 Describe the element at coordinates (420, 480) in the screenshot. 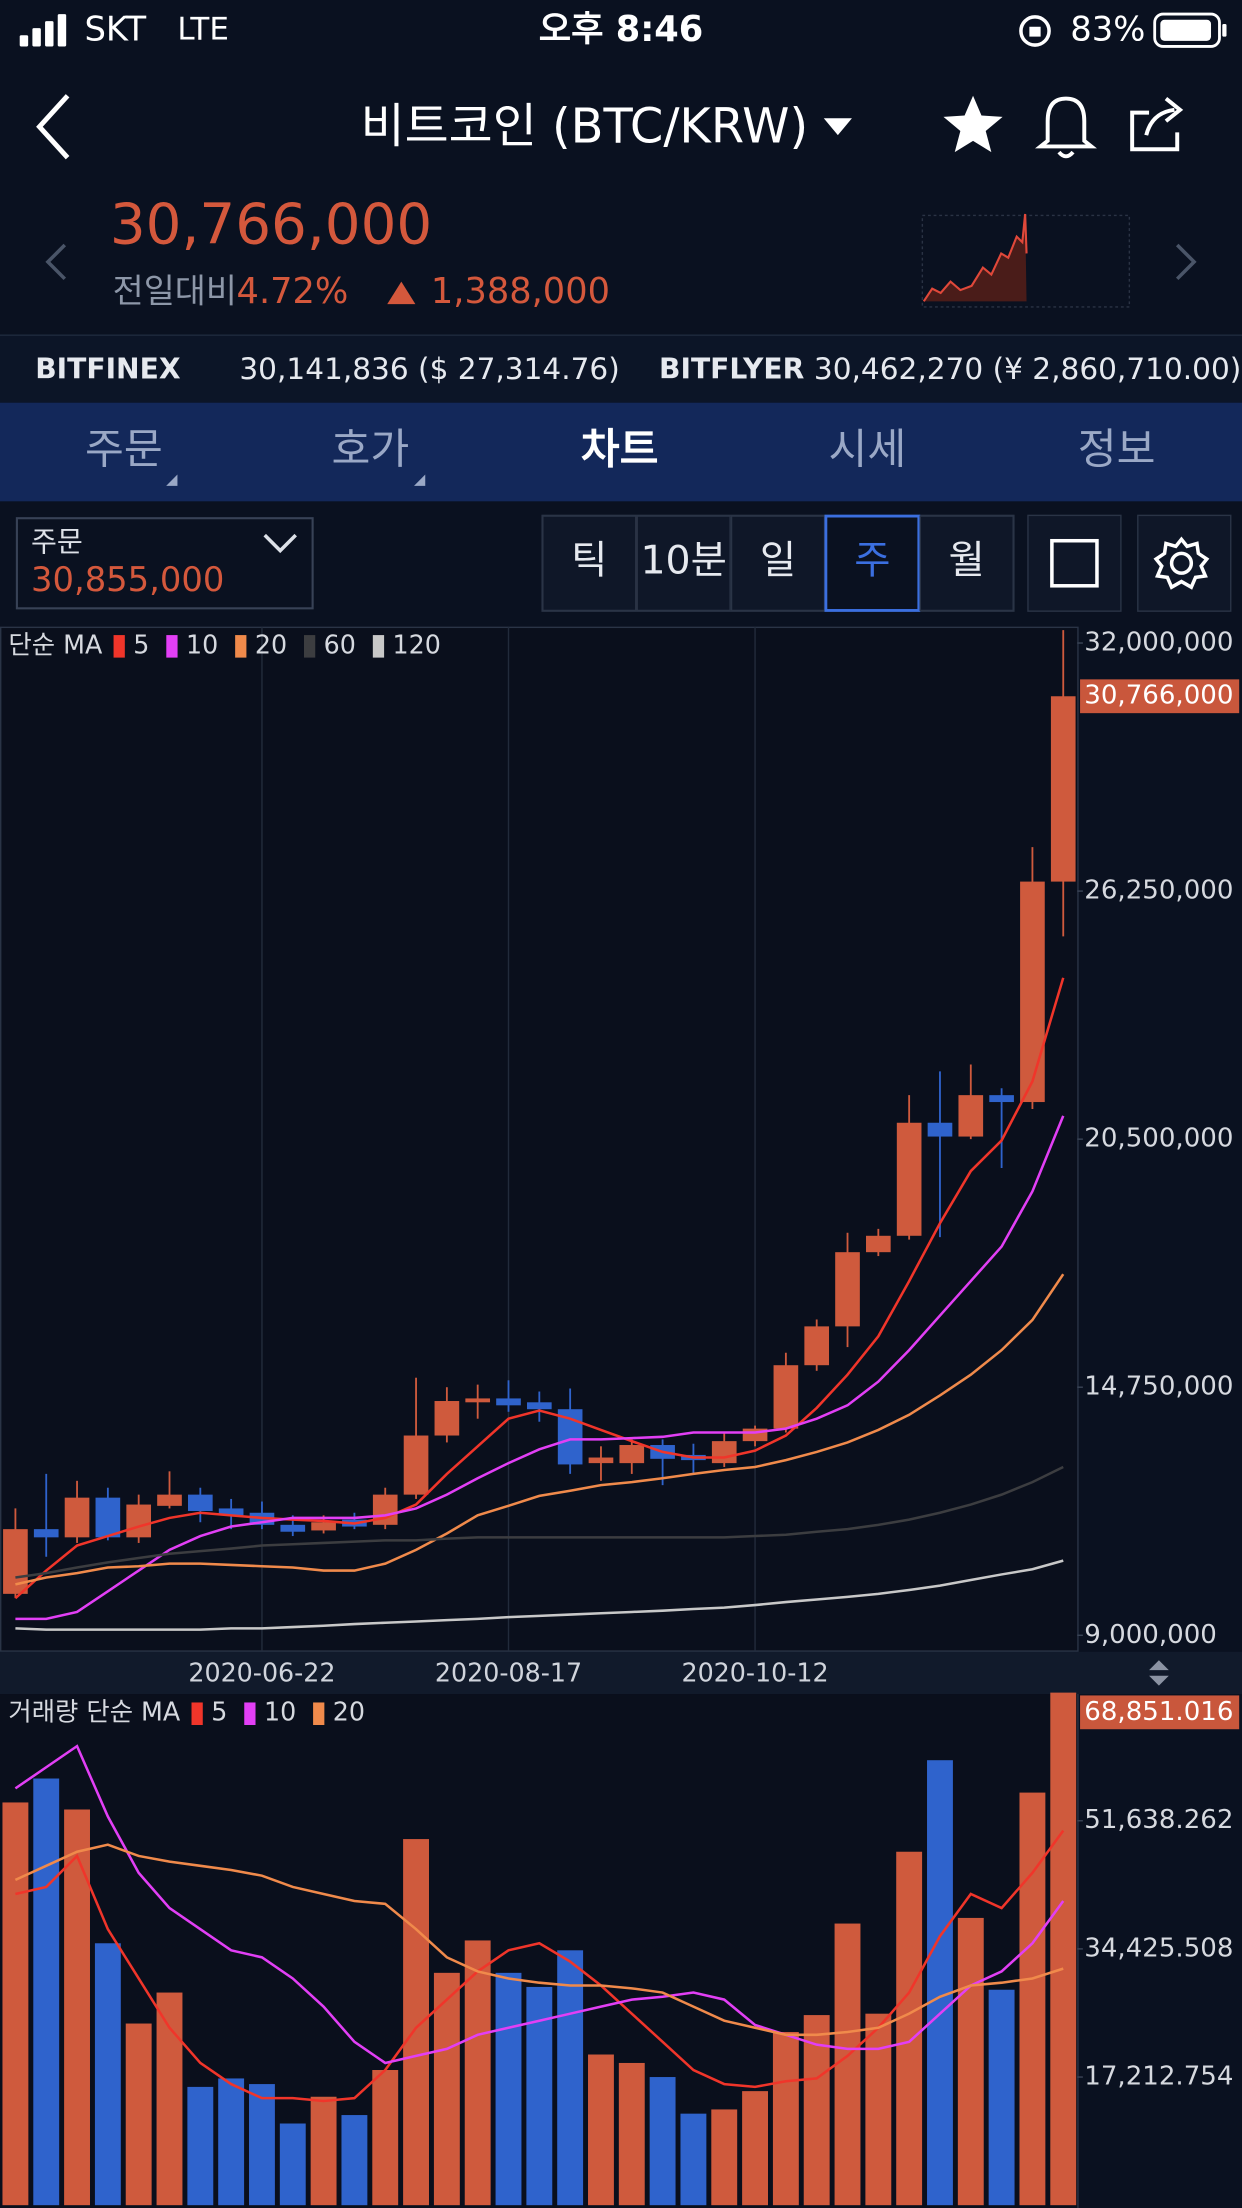

I see `tab-indicator` at that location.